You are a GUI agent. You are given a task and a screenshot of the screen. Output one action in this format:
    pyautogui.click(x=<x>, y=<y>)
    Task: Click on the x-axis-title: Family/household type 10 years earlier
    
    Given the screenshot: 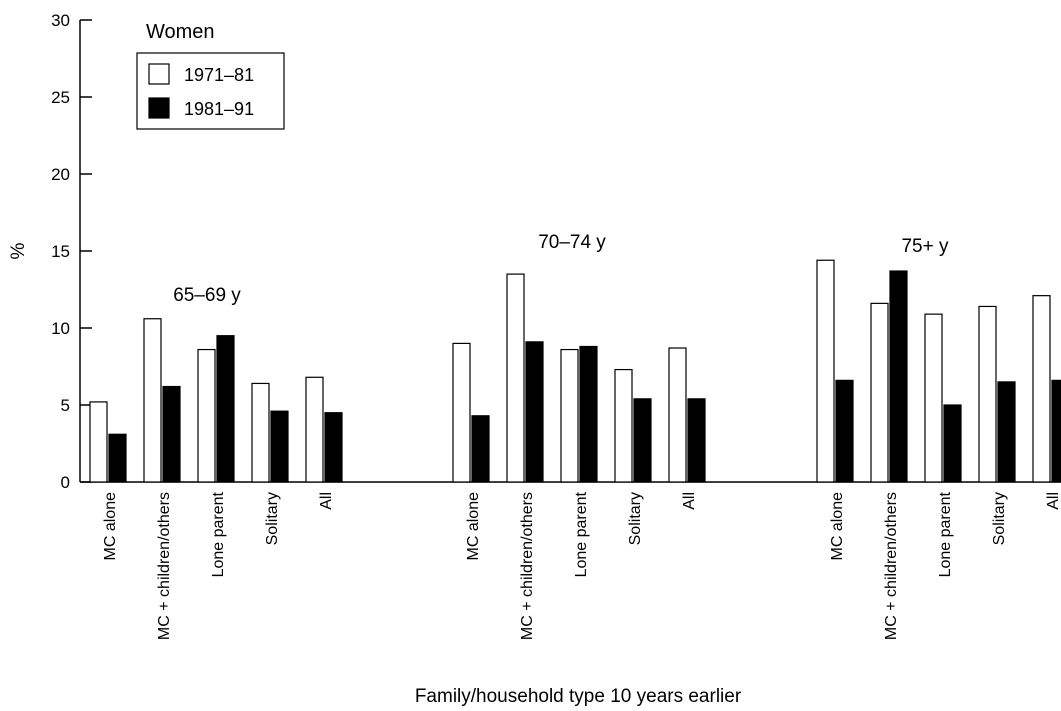 What is the action you would take?
    pyautogui.click(x=578, y=696)
    